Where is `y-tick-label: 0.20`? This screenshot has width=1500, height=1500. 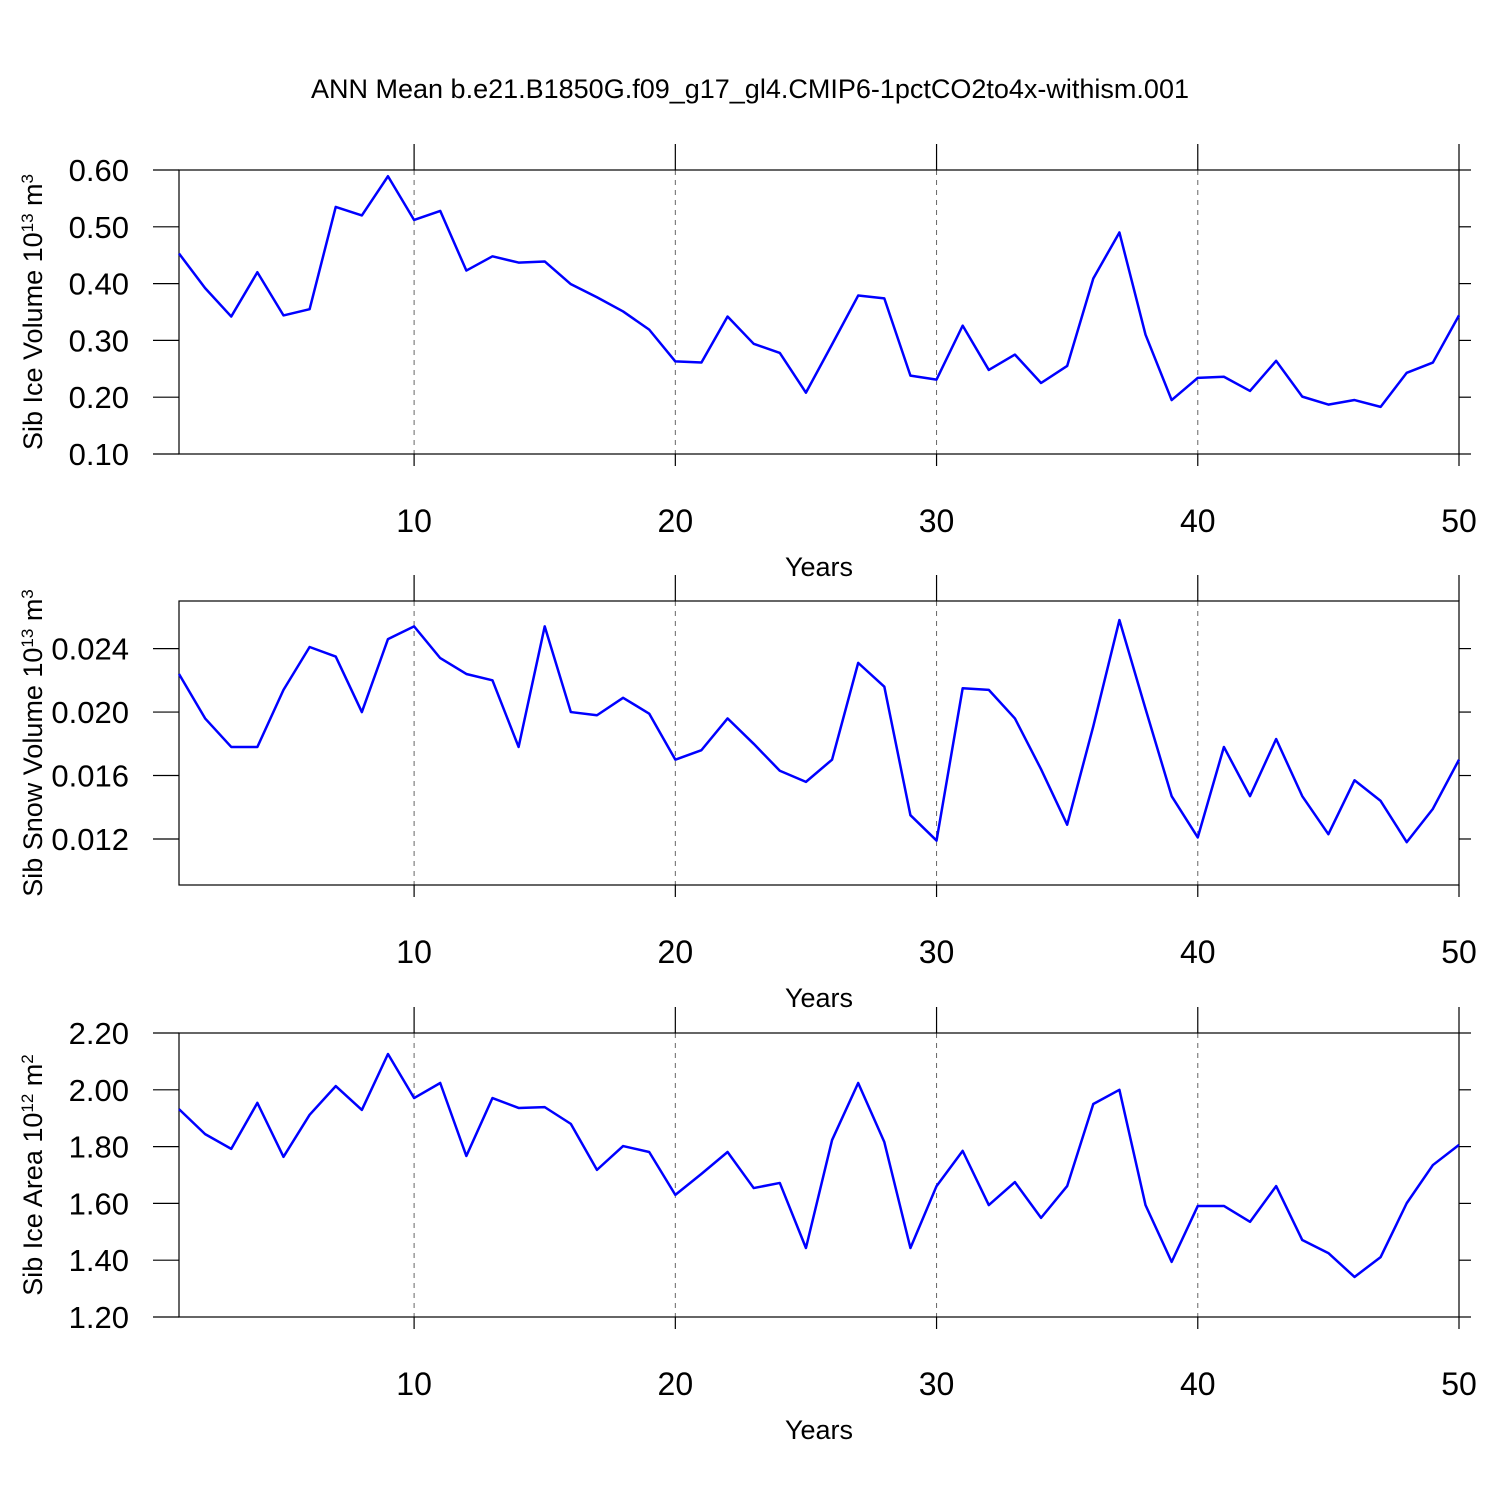
y-tick-label: 0.20 is located at coordinates (99, 397).